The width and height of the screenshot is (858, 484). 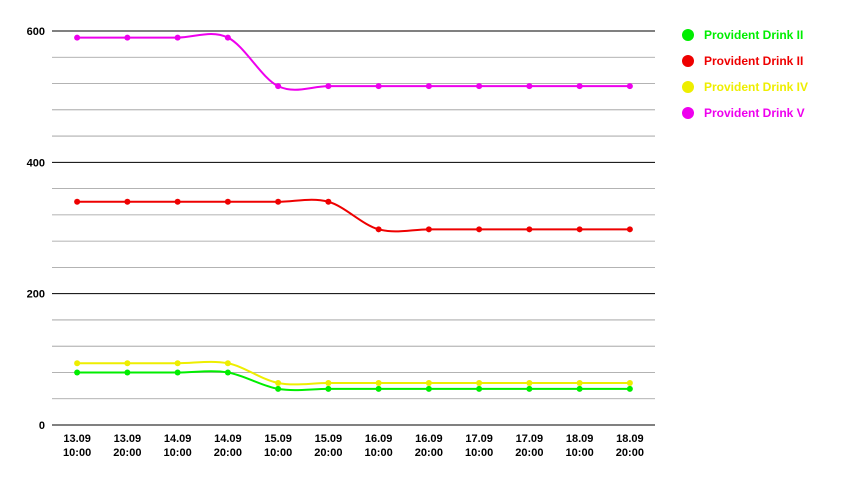 What do you see at coordinates (36, 295) in the screenshot?
I see `y-tick-label: 200` at bounding box center [36, 295].